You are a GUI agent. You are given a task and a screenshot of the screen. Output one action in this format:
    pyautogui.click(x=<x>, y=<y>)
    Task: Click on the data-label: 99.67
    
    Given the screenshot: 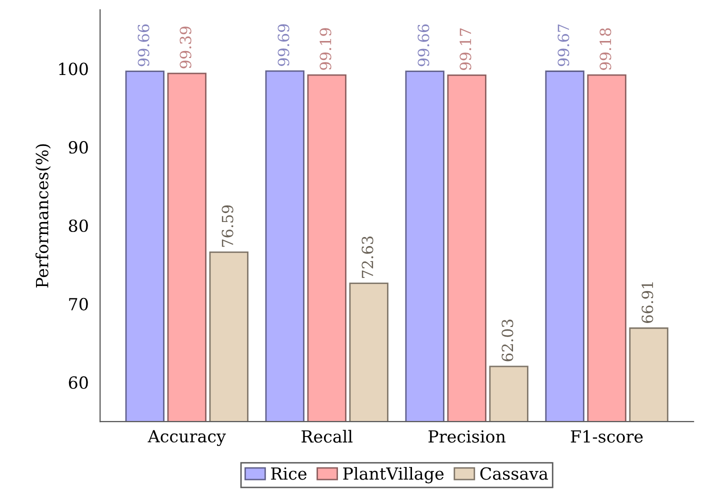 What is the action you would take?
    pyautogui.click(x=564, y=45)
    